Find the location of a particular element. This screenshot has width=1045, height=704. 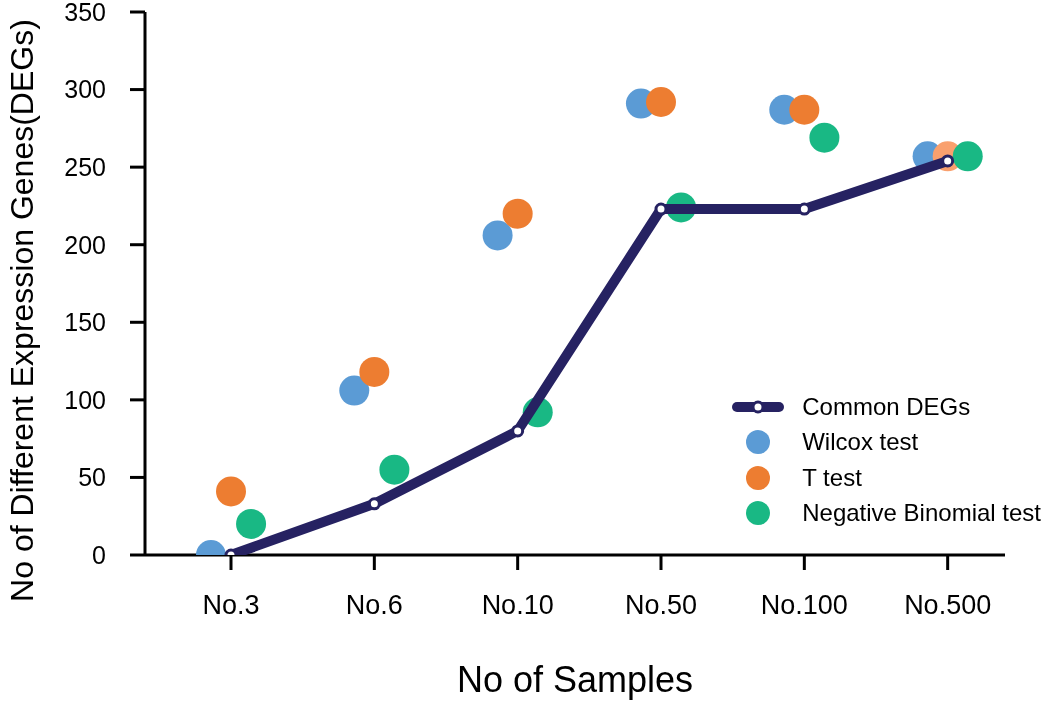

x-tick-label: No.100 is located at coordinates (804, 605).